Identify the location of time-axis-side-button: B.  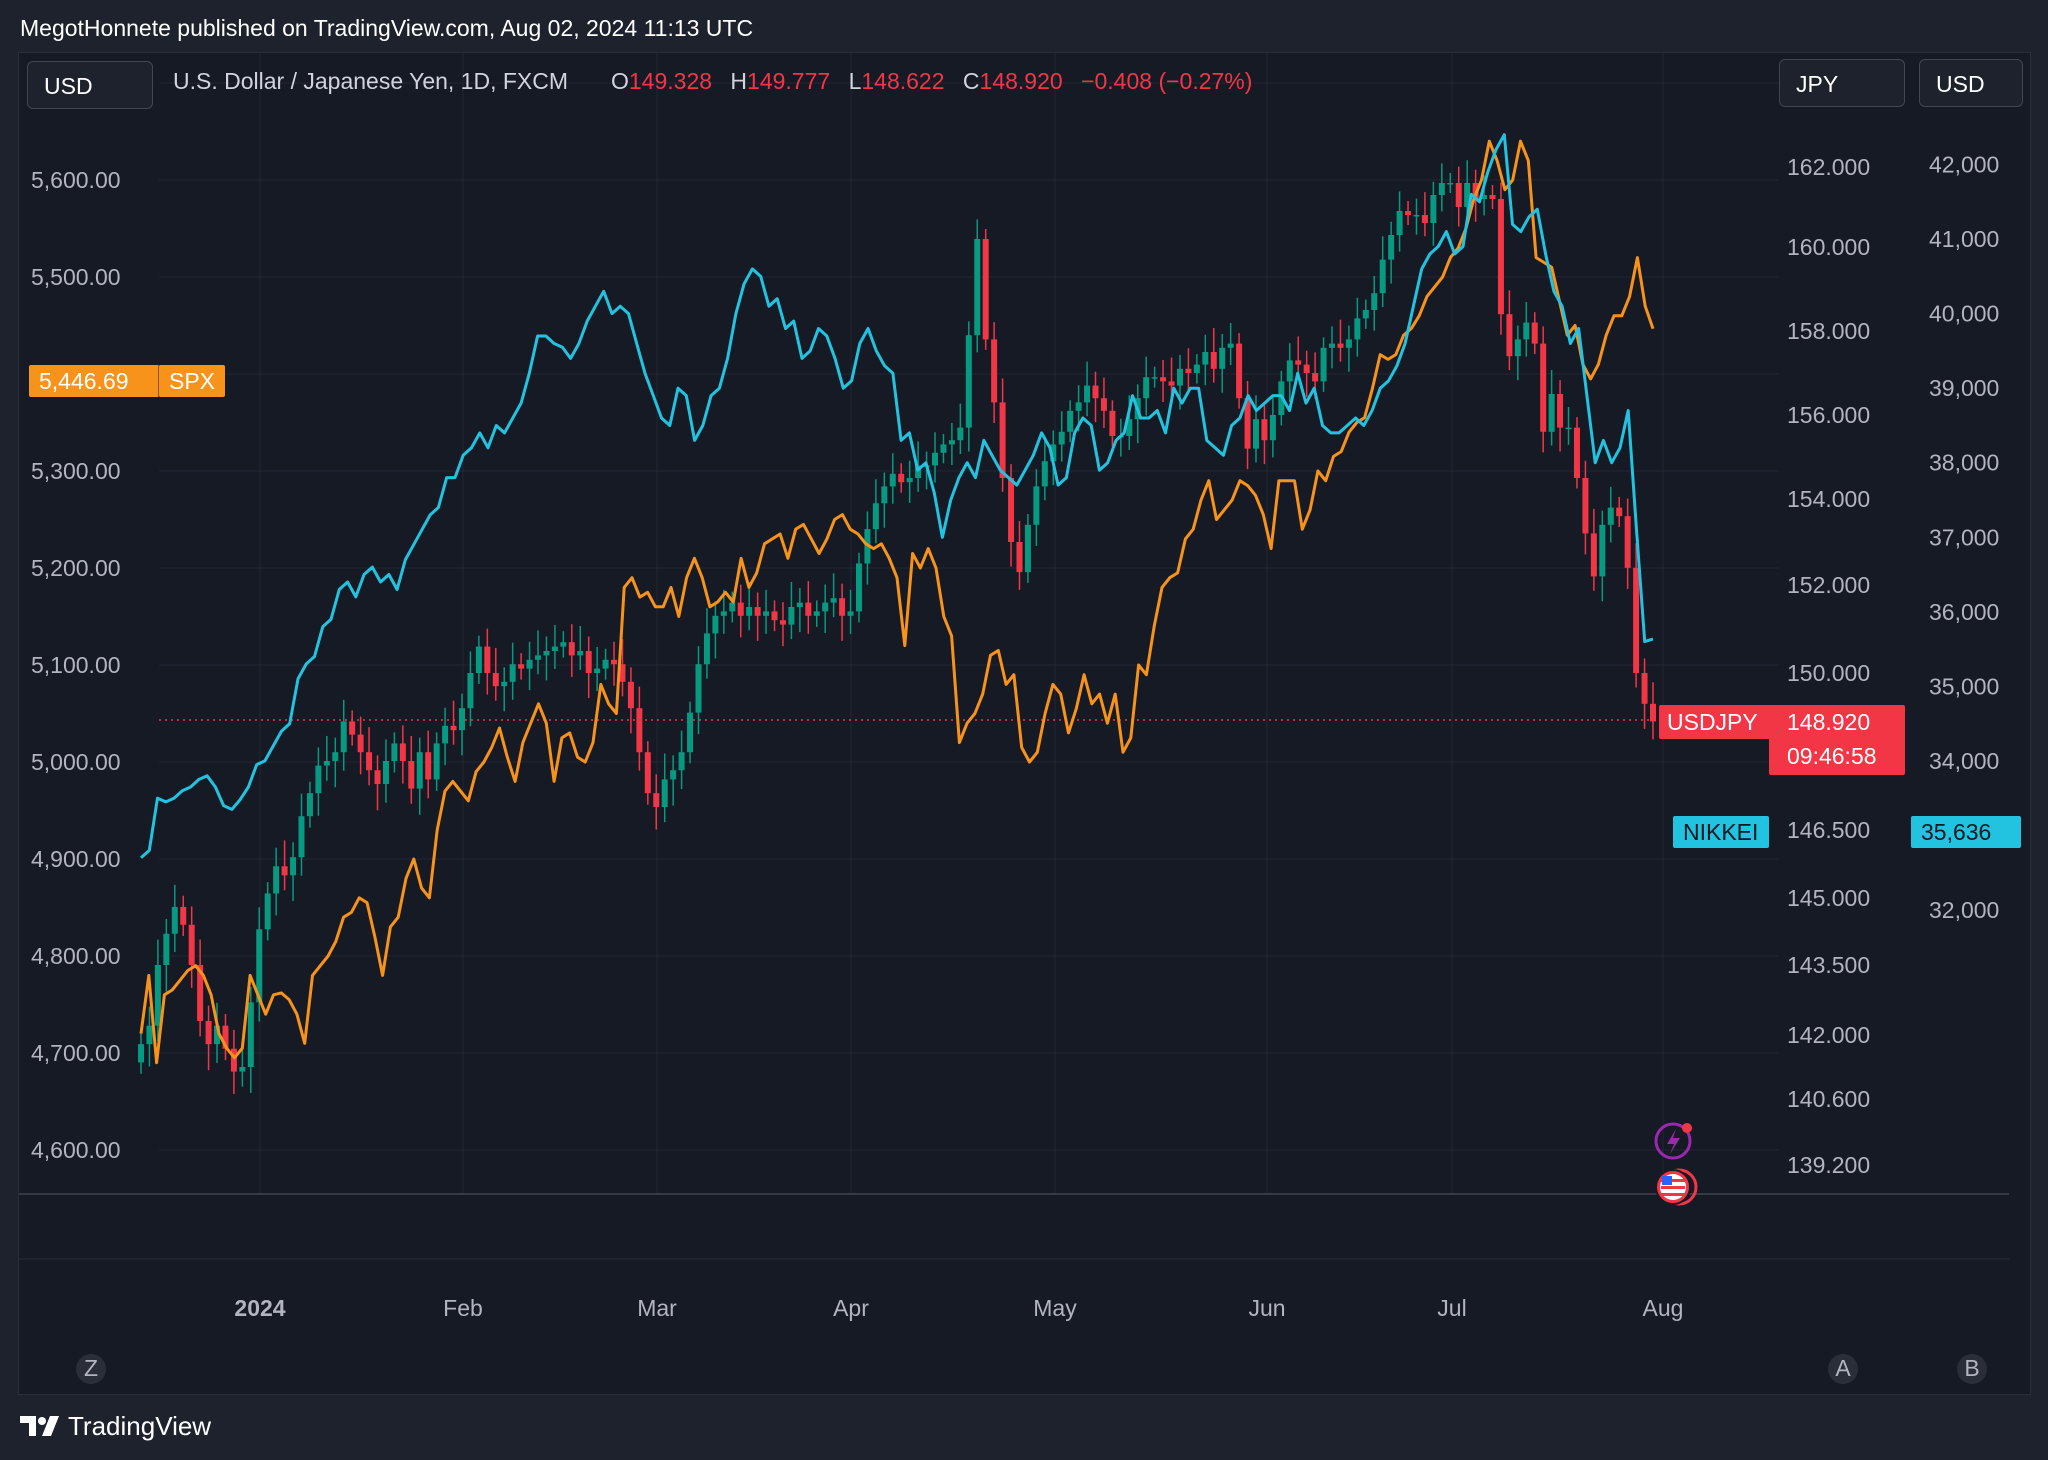
(1972, 1369).